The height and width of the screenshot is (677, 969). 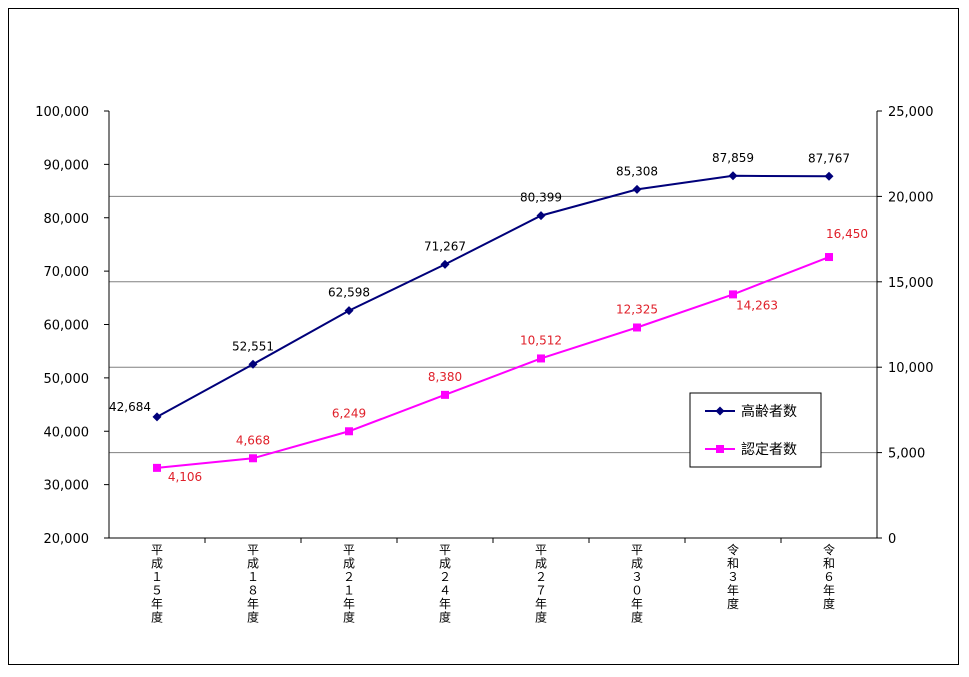 What do you see at coordinates (892, 539) in the screenshot?
I see `right-tick-label: 0` at bounding box center [892, 539].